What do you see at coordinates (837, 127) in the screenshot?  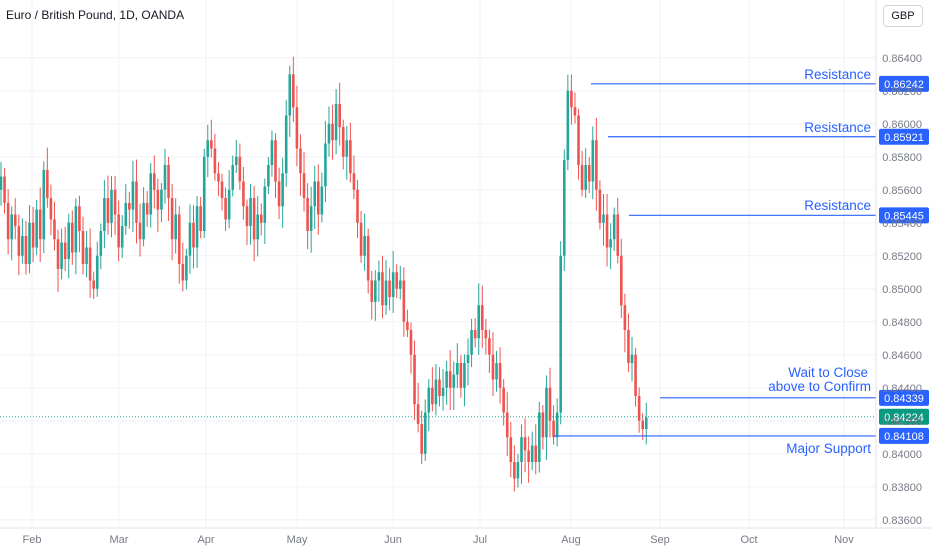 I see `annotation-label: Resistance` at bounding box center [837, 127].